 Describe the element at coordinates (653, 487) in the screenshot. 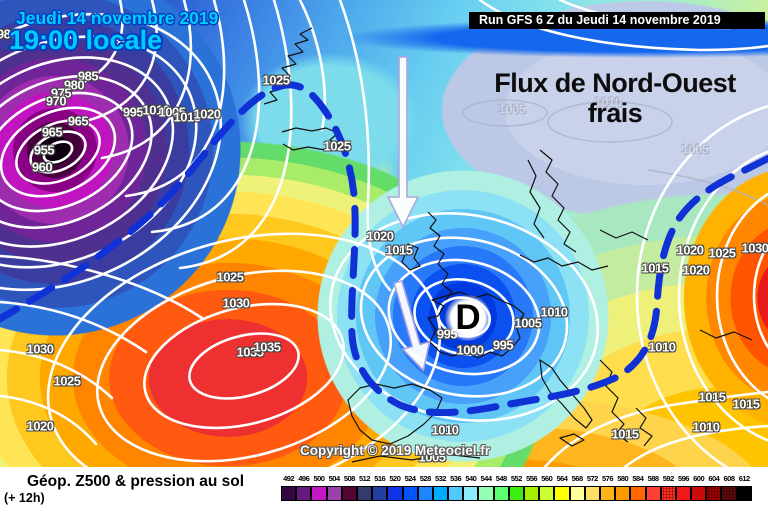

I see `colorbar-tick: 588` at that location.